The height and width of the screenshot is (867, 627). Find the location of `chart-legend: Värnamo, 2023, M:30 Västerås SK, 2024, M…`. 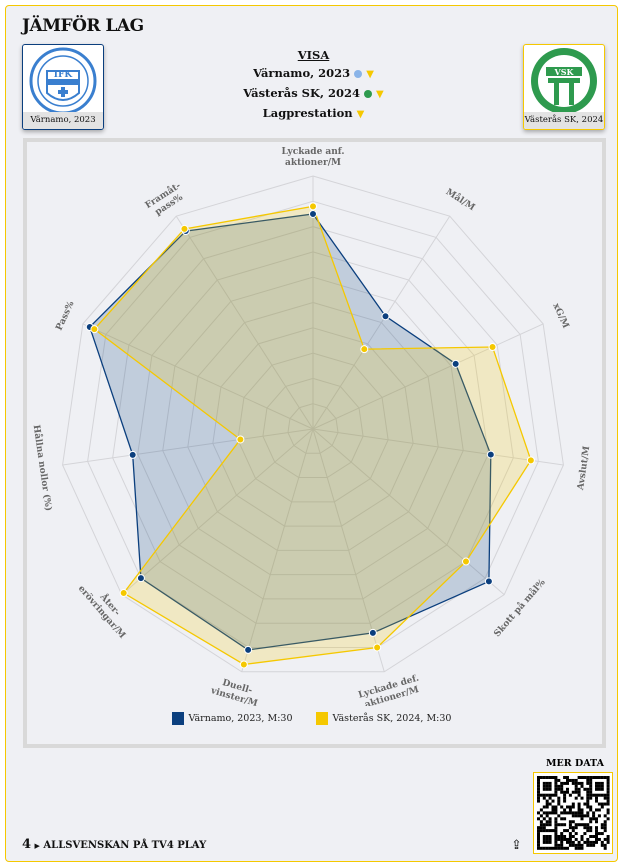

chart-legend: Värnamo, 2023, M:30 Västerås SK, 2024, M… is located at coordinates (311, 718).